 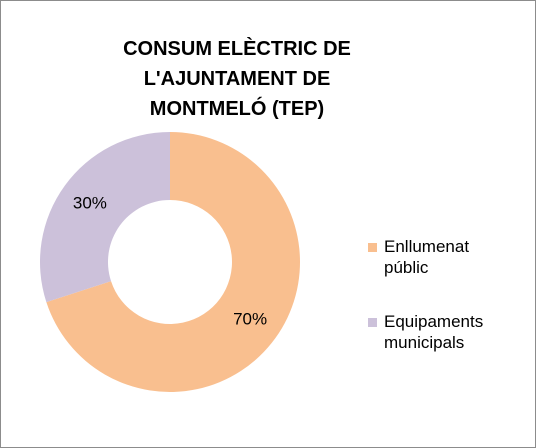 I want to click on legend-label: Equipaments municipals, so click(x=434, y=332).